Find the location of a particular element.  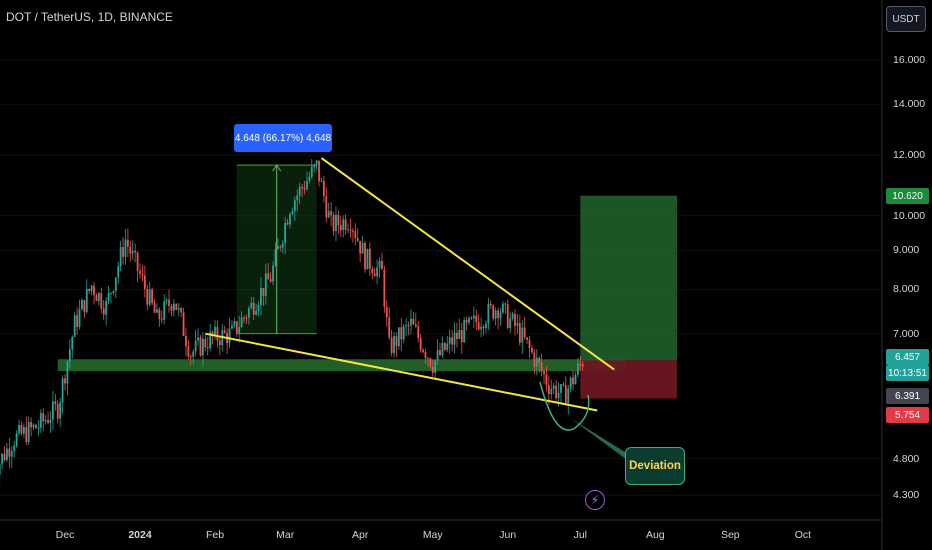

price-badge: 10:13:51 is located at coordinates (907, 373).